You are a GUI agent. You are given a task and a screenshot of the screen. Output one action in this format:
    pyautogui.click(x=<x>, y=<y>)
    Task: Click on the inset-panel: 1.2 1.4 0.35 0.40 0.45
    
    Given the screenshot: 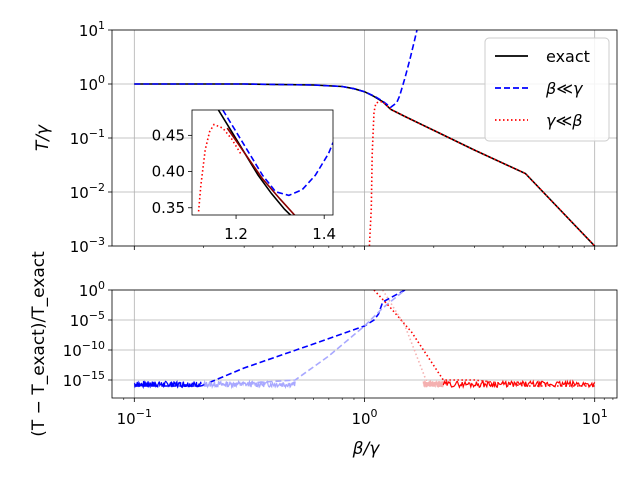 What is the action you would take?
    pyautogui.click(x=244, y=176)
    